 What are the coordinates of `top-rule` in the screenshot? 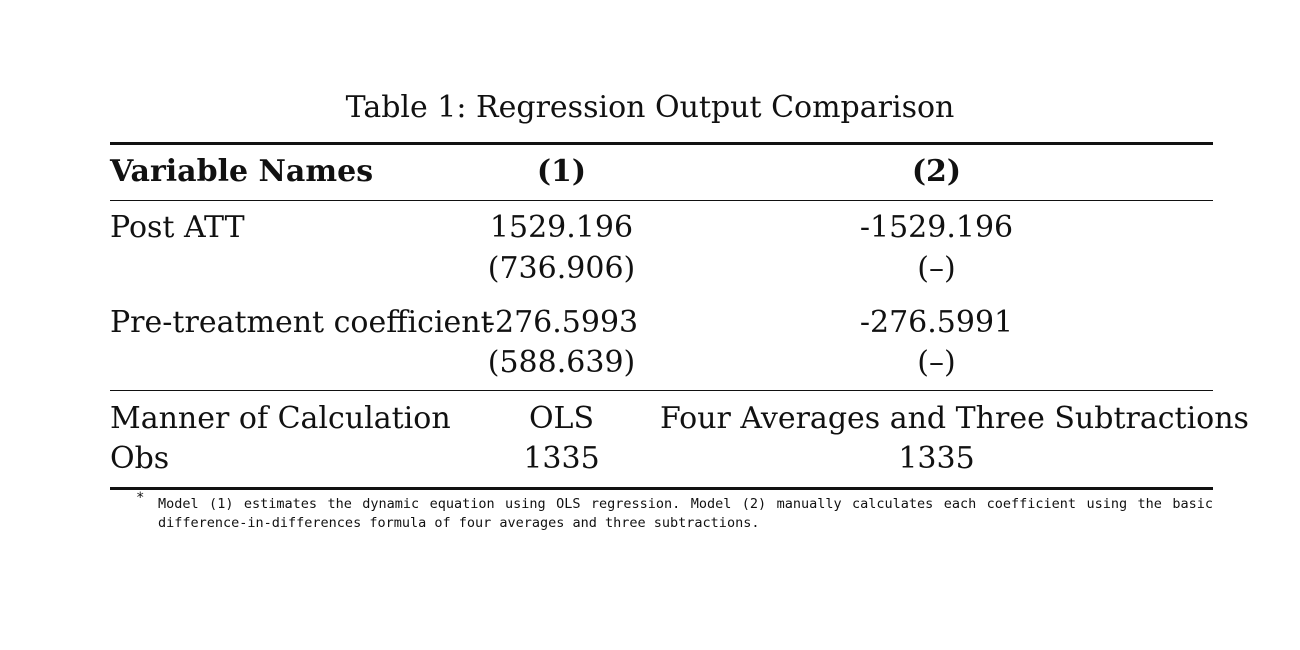 It's located at (661, 143).